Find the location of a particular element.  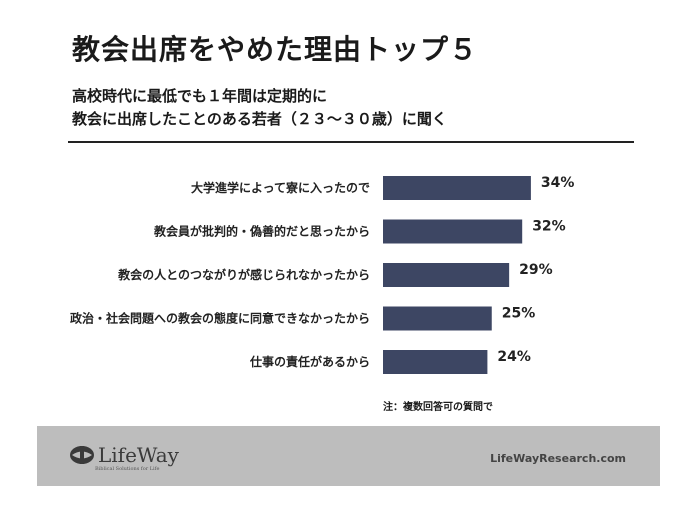

footnote: 注：複数回答可の質問で is located at coordinates (438, 407).